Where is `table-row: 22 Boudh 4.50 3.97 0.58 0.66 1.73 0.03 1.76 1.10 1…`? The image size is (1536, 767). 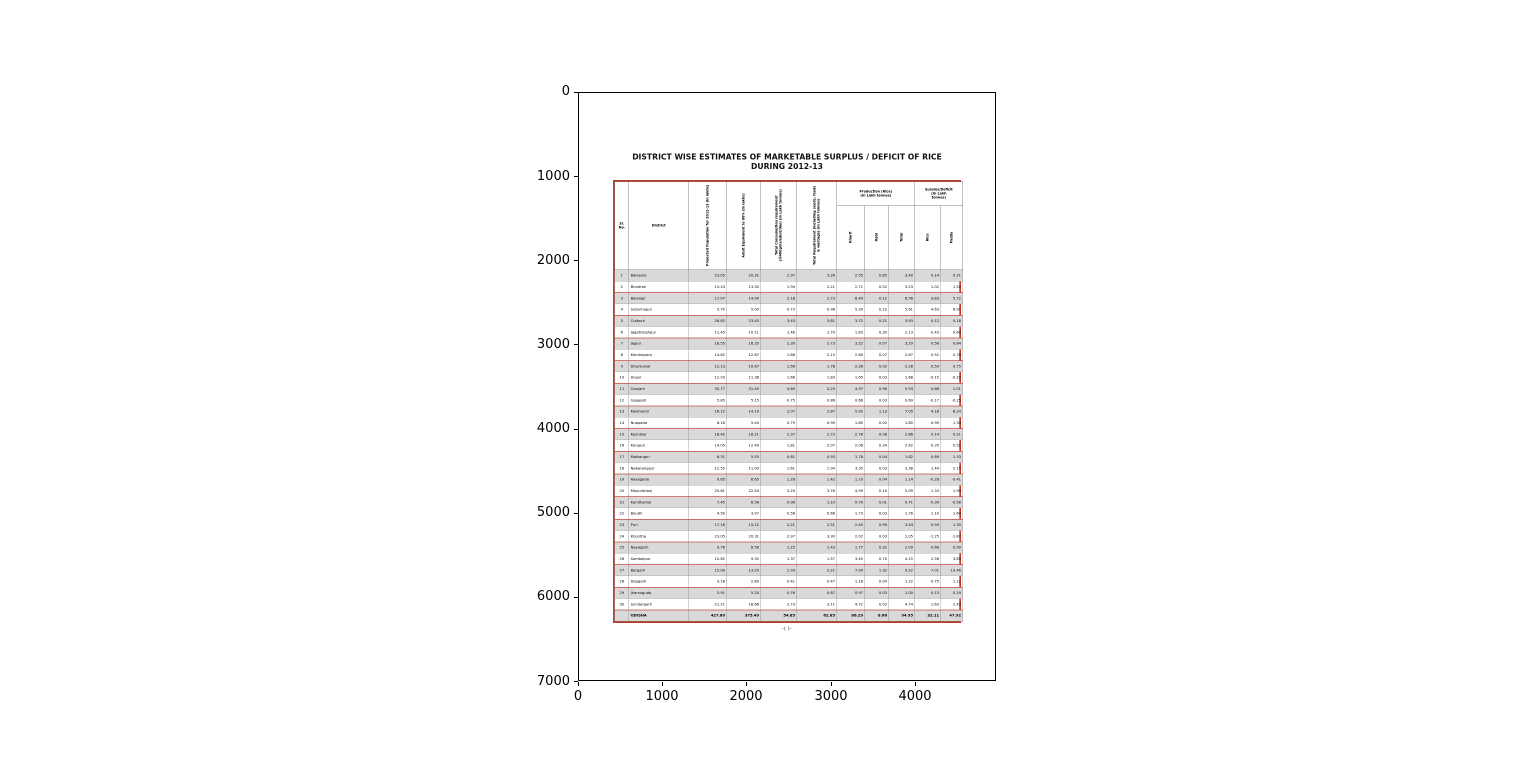
table-row: 22 Boudh 4.50 3.97 0.58 0.66 1.73 0.03 1.76 1.10 1… is located at coordinates (789, 513).